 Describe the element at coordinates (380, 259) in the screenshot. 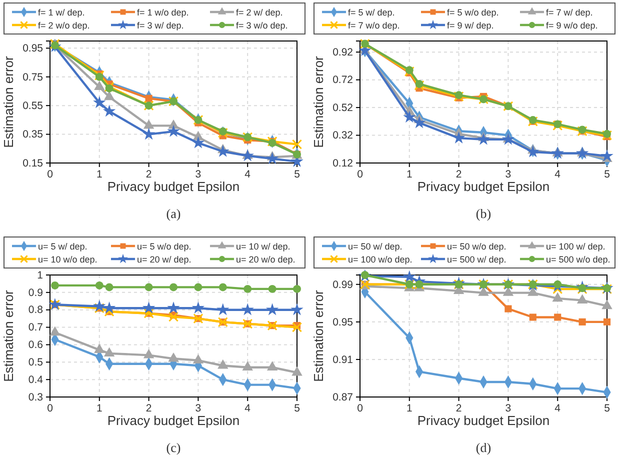

I see `legend-label: u= 100 w/o dep.` at that location.